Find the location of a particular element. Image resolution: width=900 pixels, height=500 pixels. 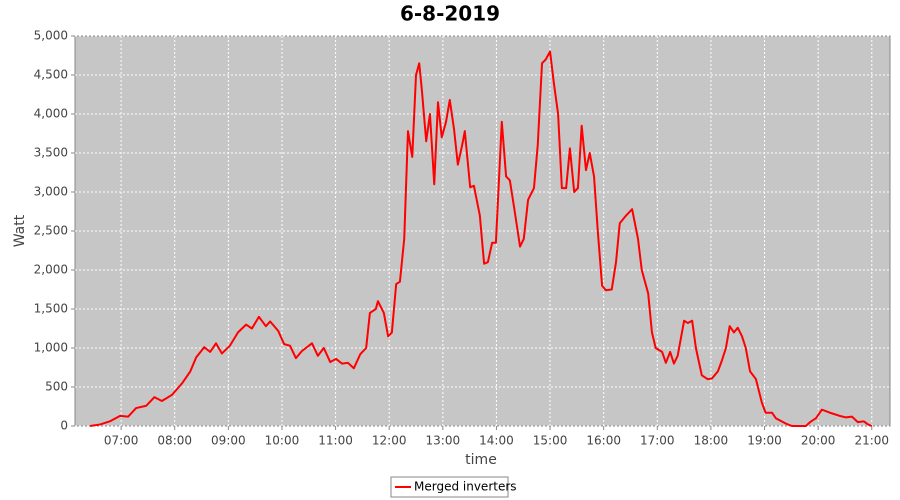

x-tick-label: 21:00 is located at coordinates (871, 441).